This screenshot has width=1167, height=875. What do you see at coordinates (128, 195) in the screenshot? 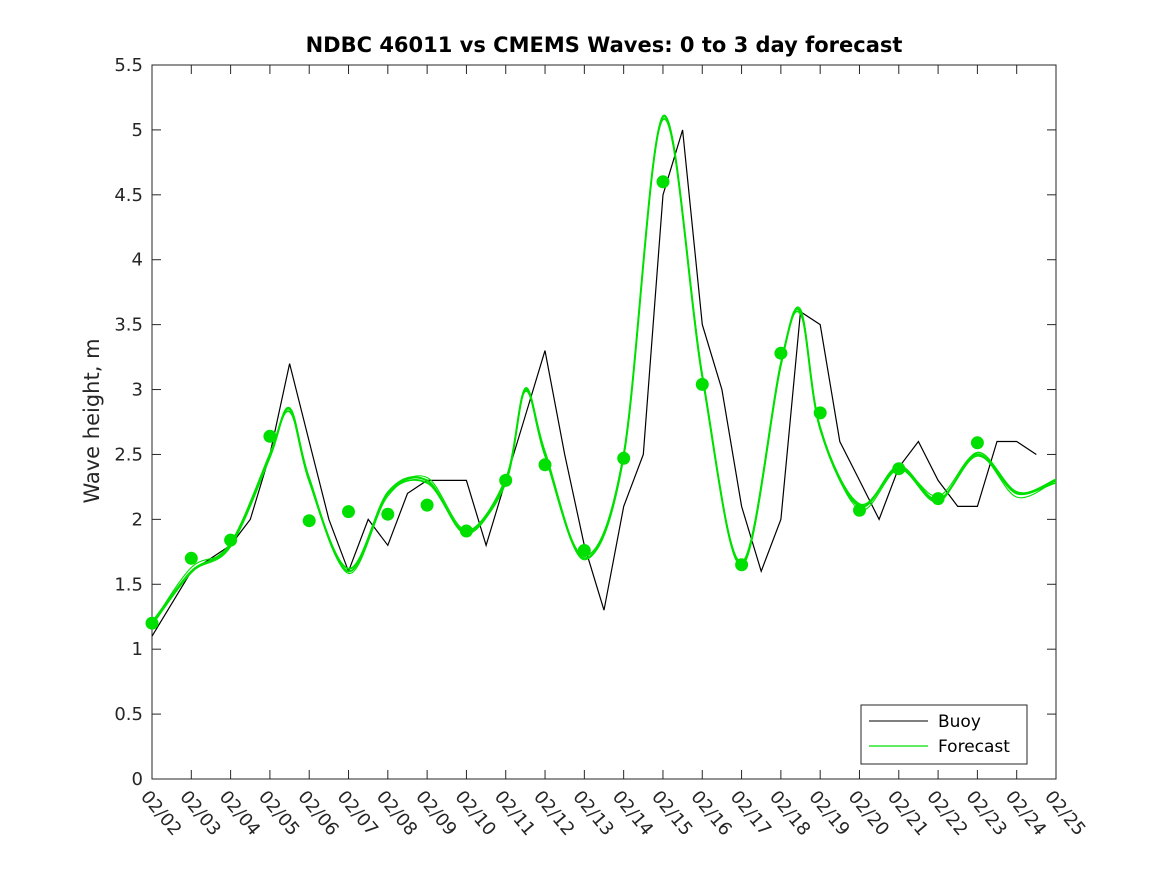
I see `y-tick-label: 4.5` at bounding box center [128, 195].